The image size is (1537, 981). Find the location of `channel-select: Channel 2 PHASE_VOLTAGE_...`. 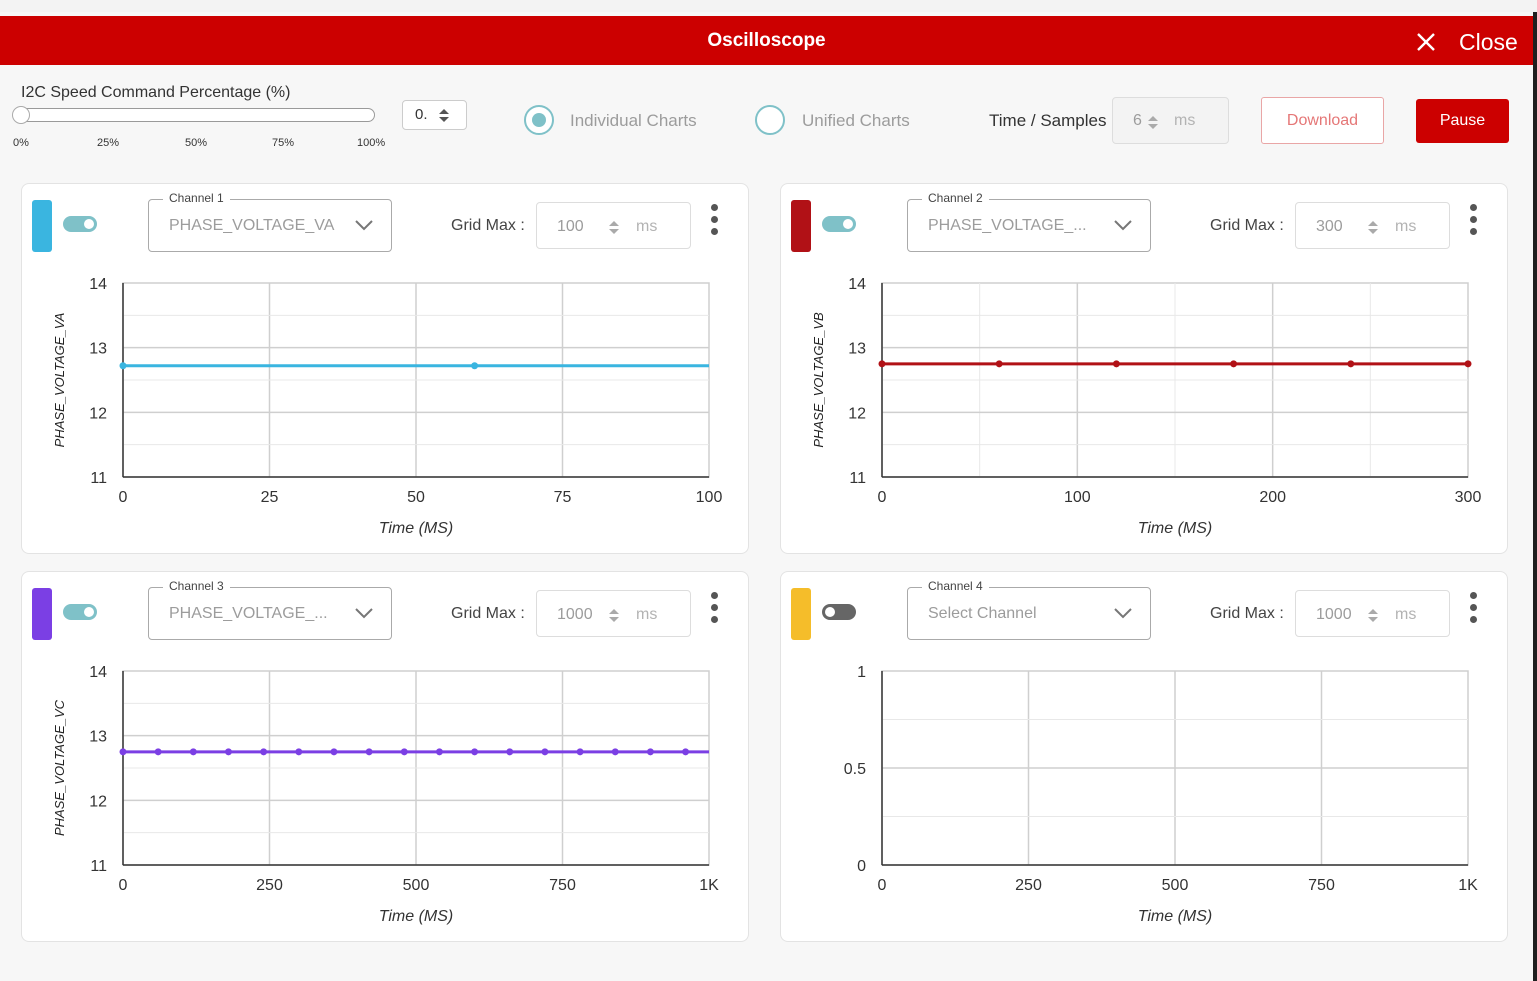

channel-select: Channel 2 PHASE_VOLTAGE_... is located at coordinates (1029, 221).